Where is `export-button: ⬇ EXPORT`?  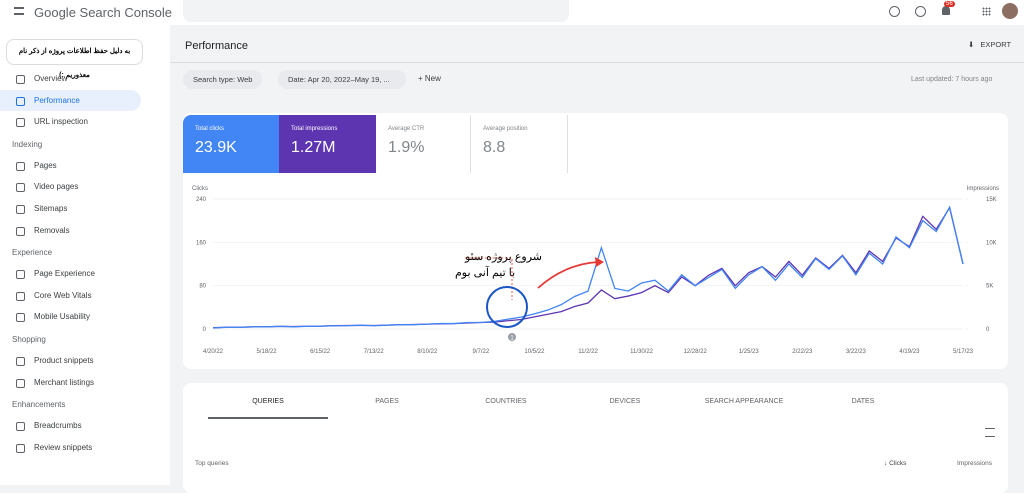 export-button: ⬇ EXPORT is located at coordinates (990, 44).